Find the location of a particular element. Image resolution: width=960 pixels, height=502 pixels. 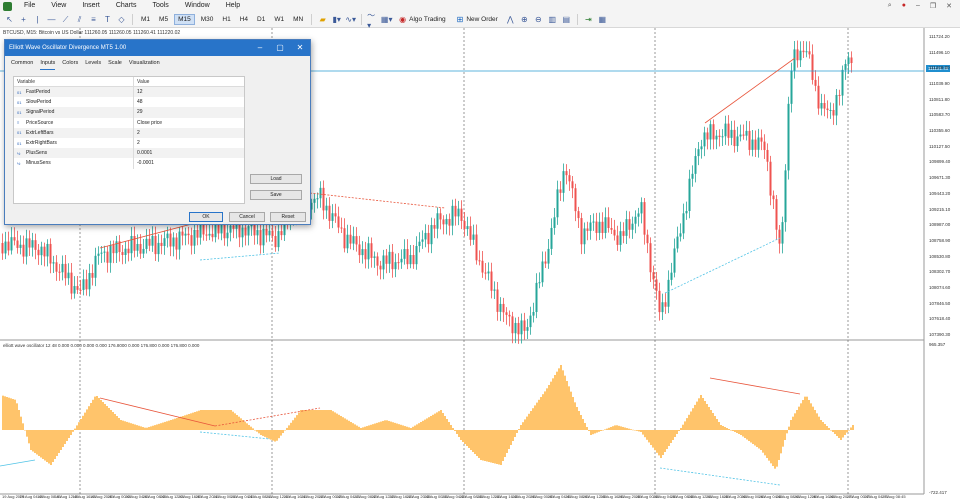

cancel-button: Cancel is located at coordinates (247, 217).